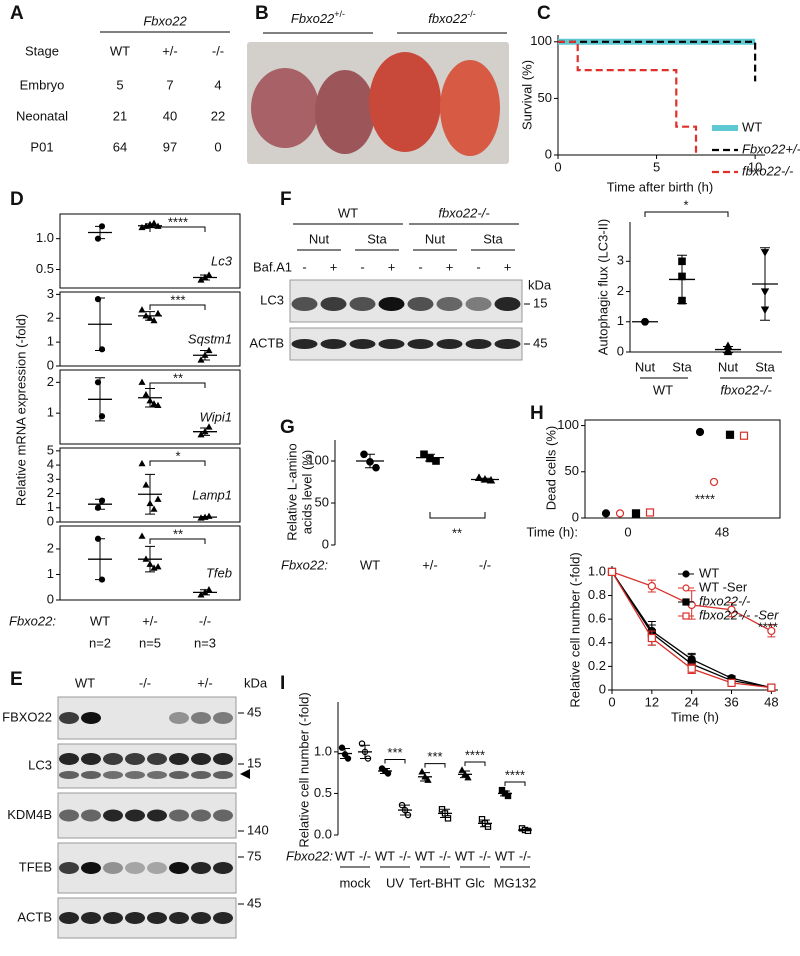 This screenshot has height=956, width=800. I want to click on lane-label: +/-, so click(205, 682).